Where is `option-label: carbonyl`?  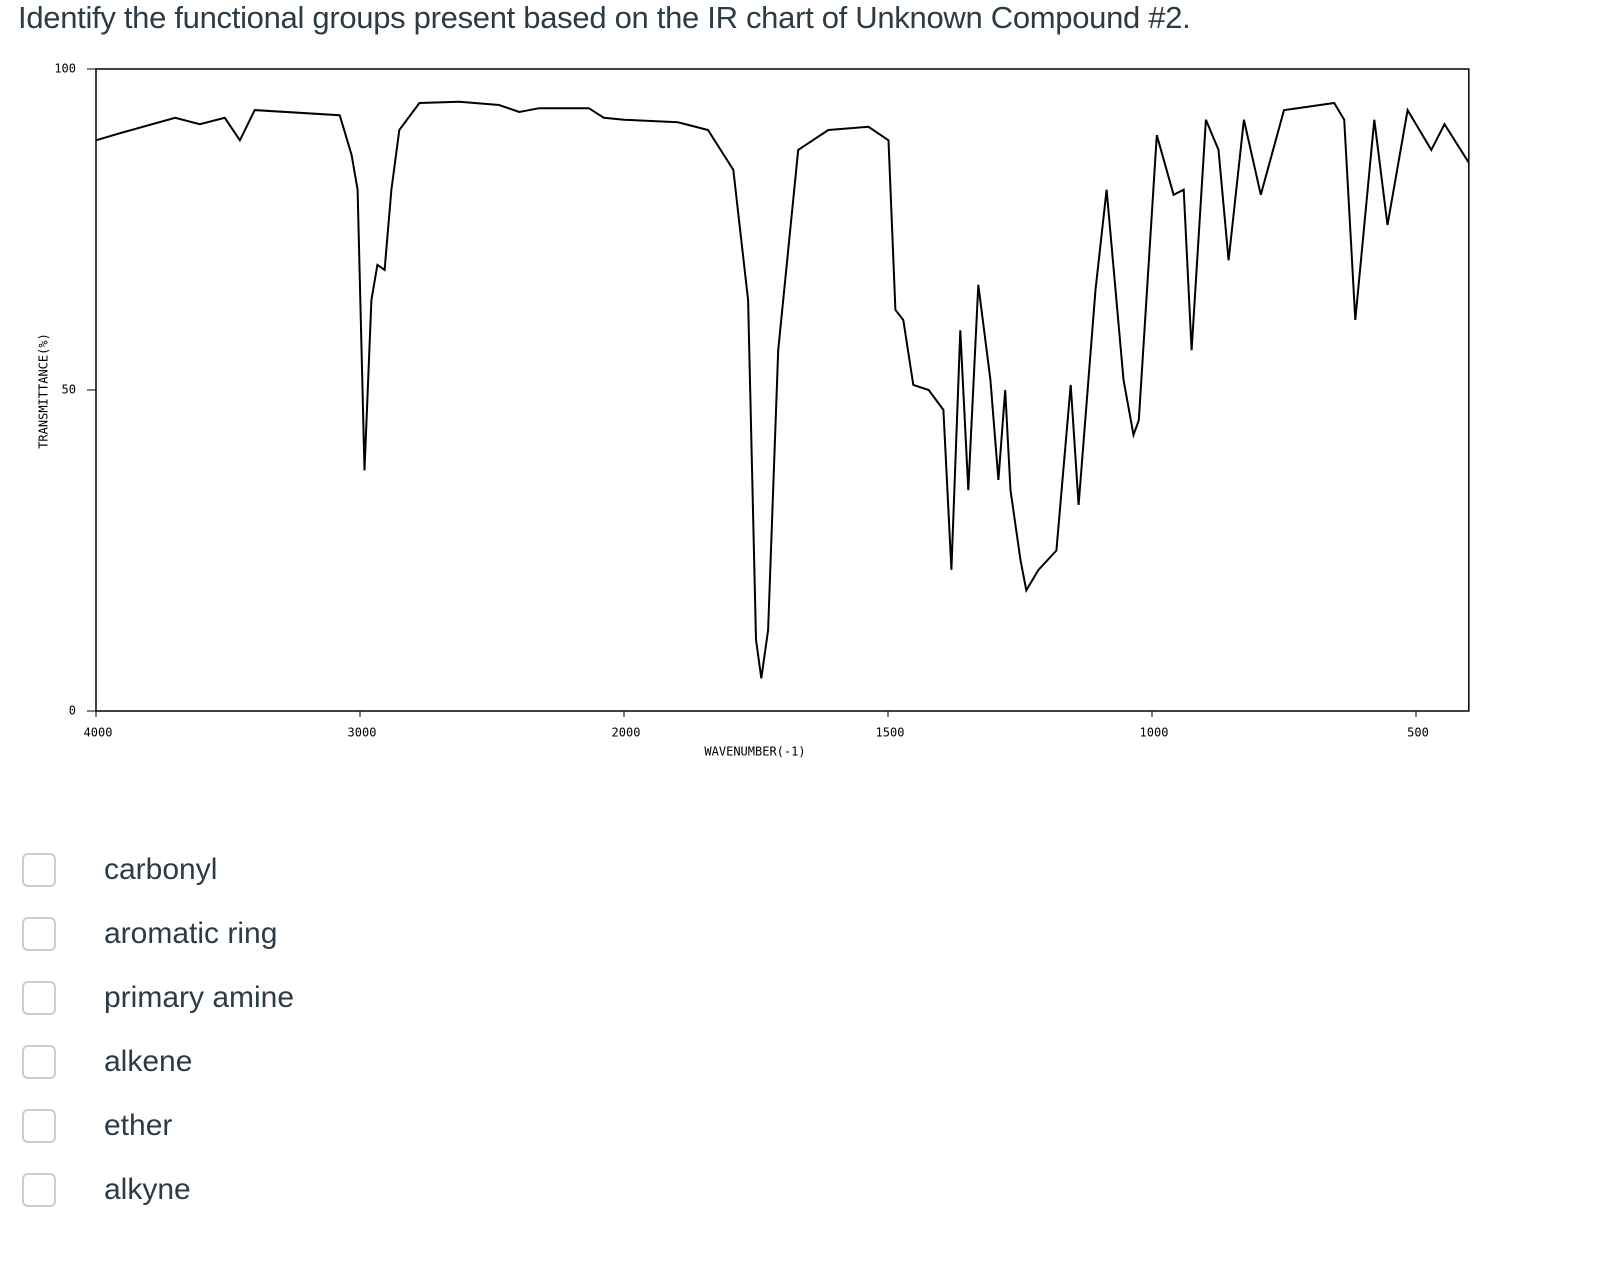 option-label: carbonyl is located at coordinates (161, 869).